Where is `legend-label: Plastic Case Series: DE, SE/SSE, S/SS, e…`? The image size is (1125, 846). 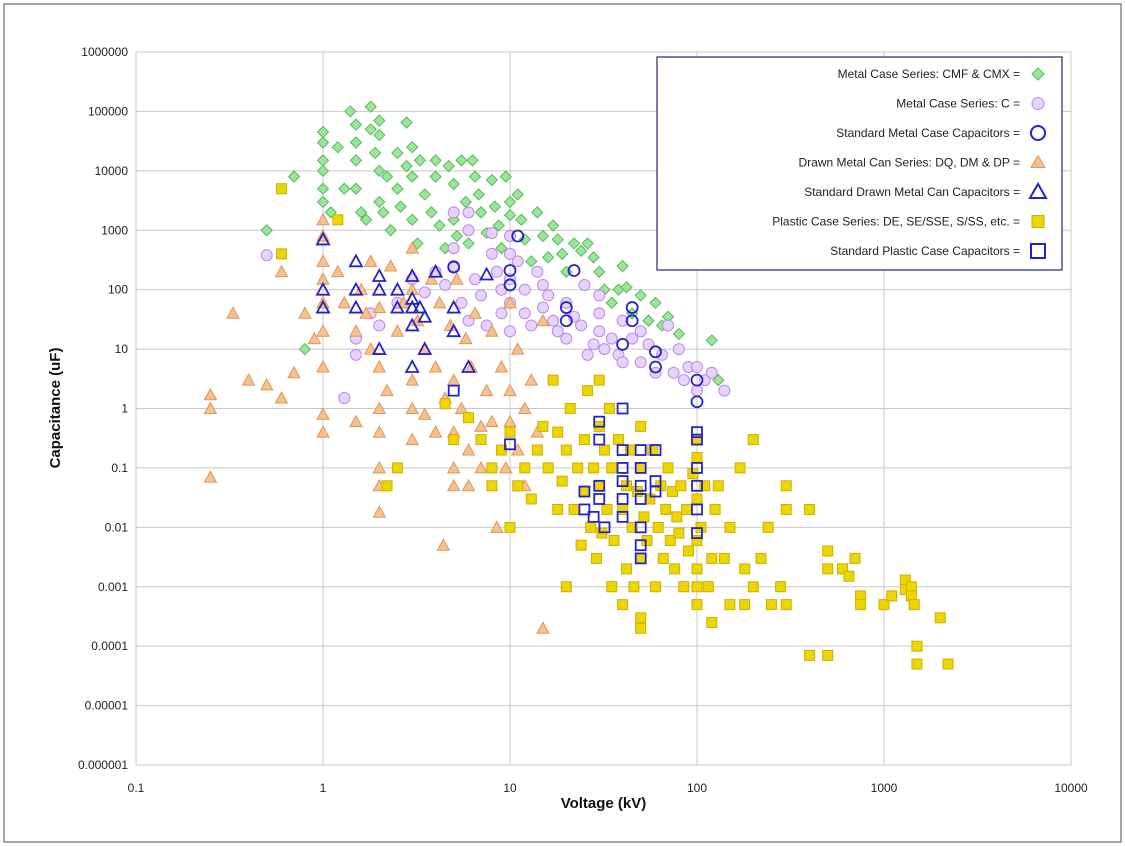 legend-label: Plastic Case Series: DE, SE/SSE, S/SS, e… is located at coordinates (896, 222).